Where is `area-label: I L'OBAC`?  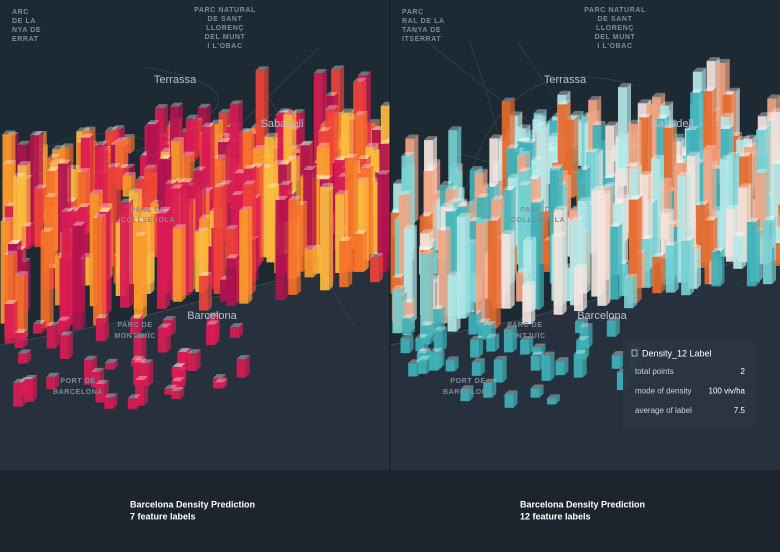 area-label: I L'OBAC is located at coordinates (224, 46).